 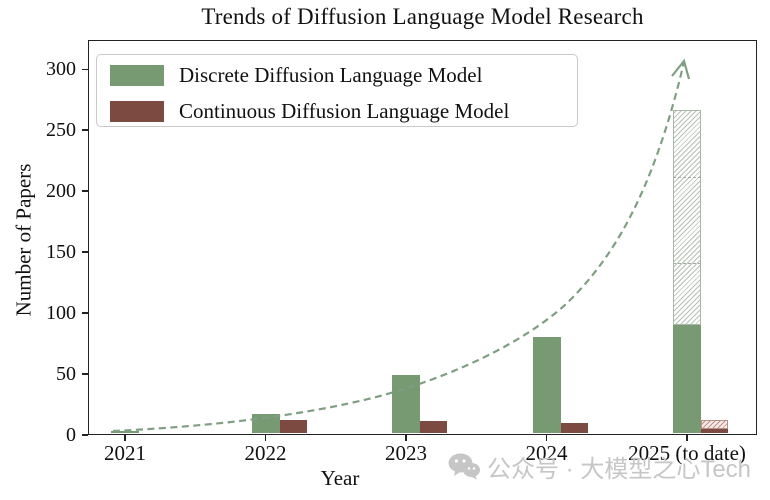 What do you see at coordinates (714, 424) in the screenshot?
I see `bar-projected-continuous-2025` at bounding box center [714, 424].